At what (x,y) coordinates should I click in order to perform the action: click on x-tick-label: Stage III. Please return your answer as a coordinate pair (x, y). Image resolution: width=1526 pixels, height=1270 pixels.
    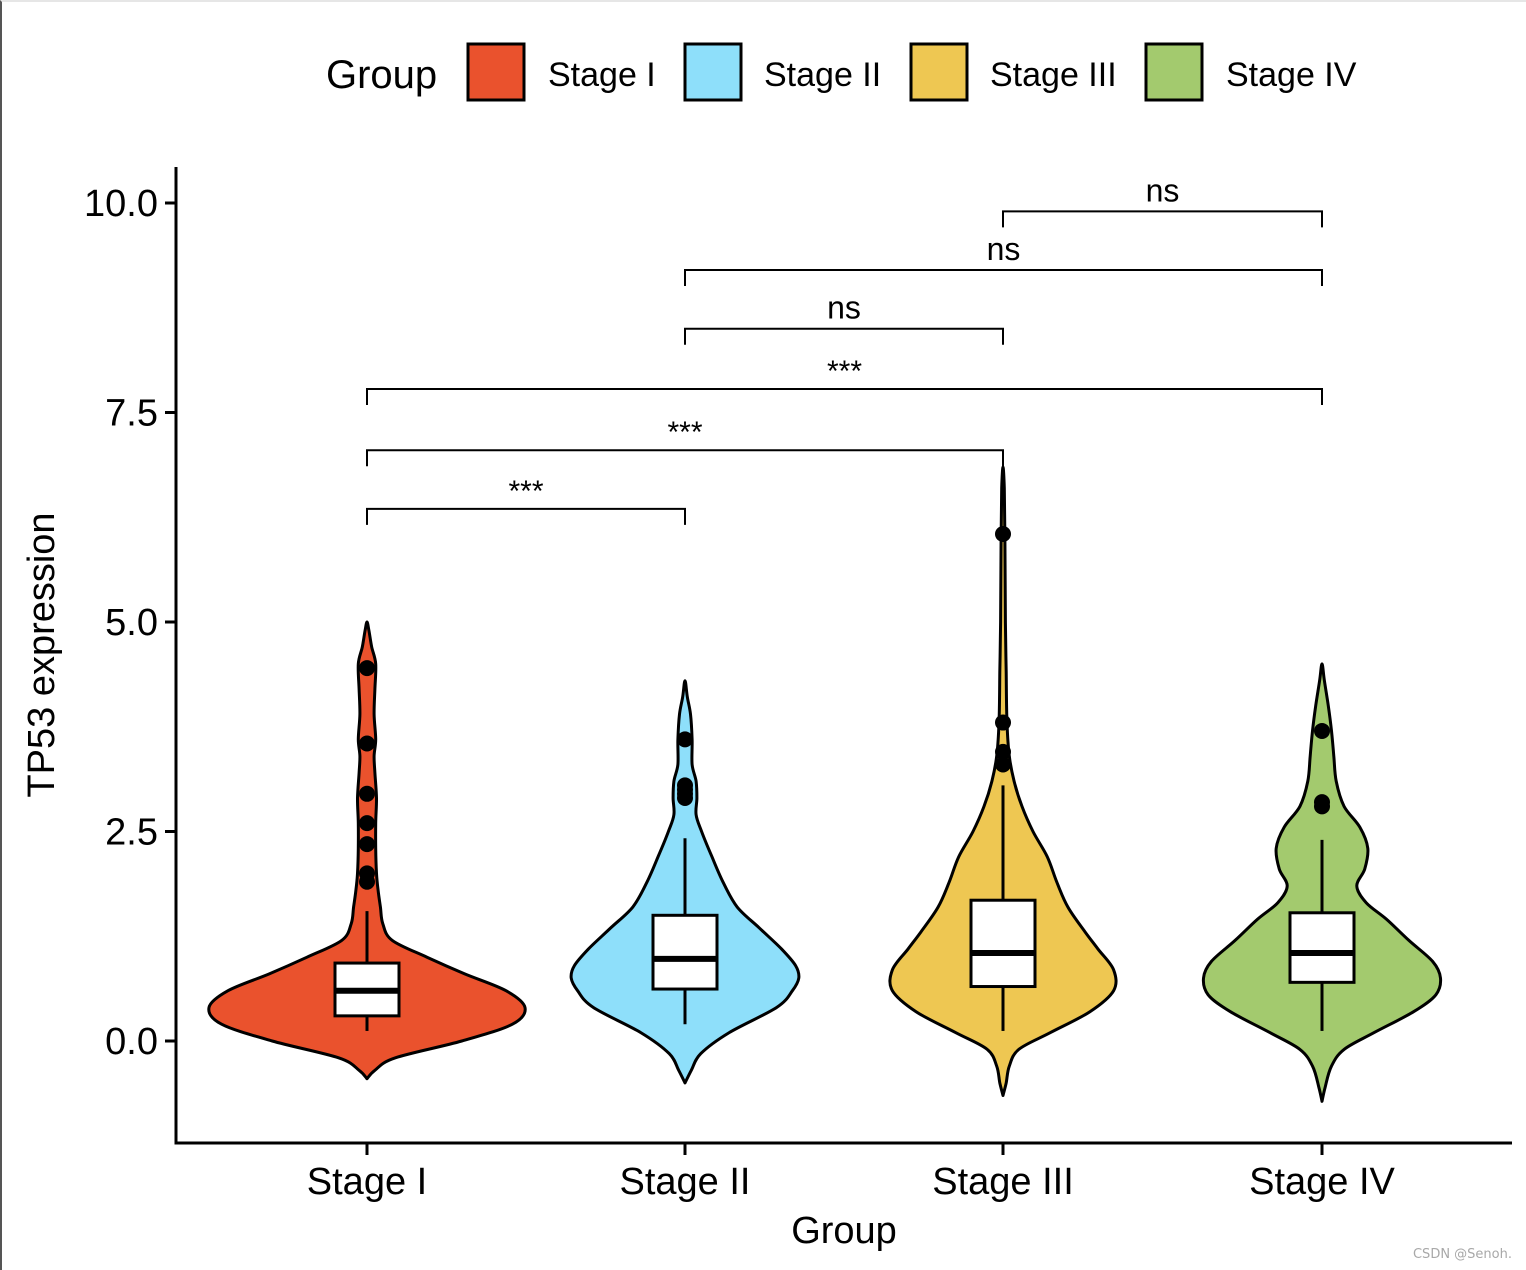
    Looking at the image, I should click on (1003, 1182).